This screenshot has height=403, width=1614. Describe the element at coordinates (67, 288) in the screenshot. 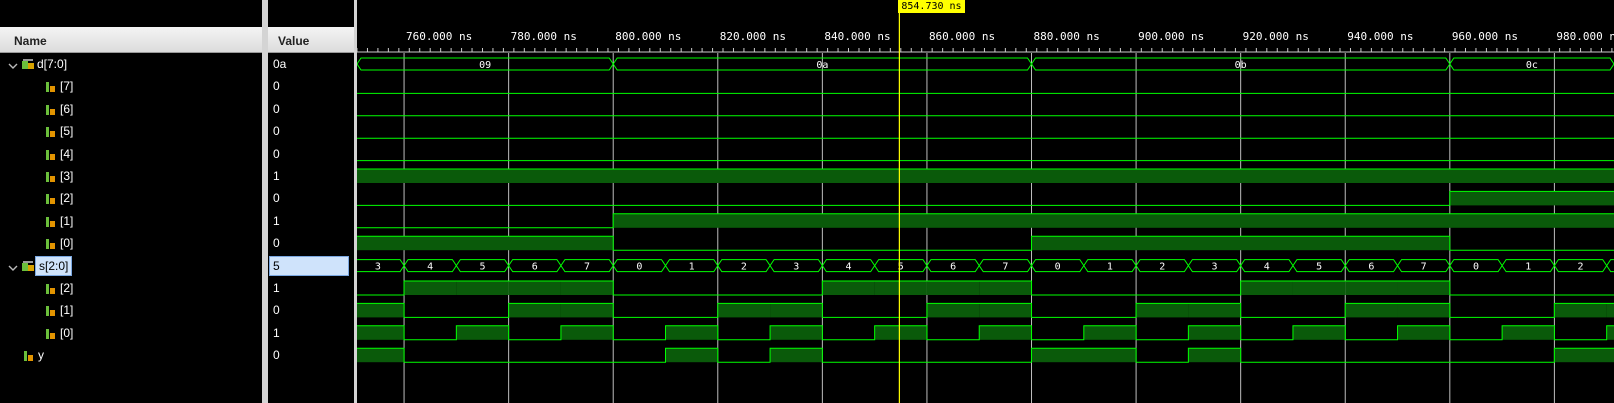

I see `signal-name-label: [2]` at that location.